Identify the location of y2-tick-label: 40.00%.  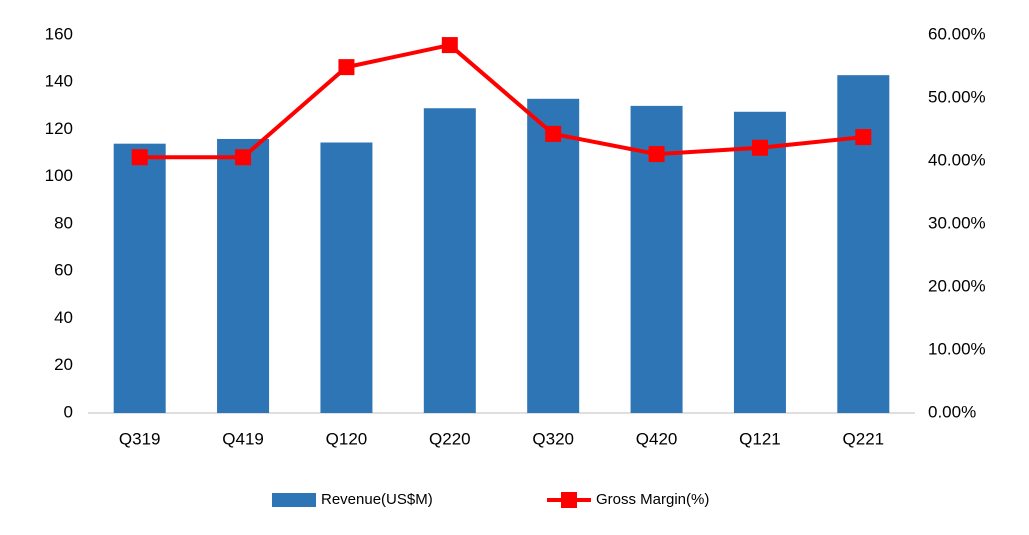
(957, 159).